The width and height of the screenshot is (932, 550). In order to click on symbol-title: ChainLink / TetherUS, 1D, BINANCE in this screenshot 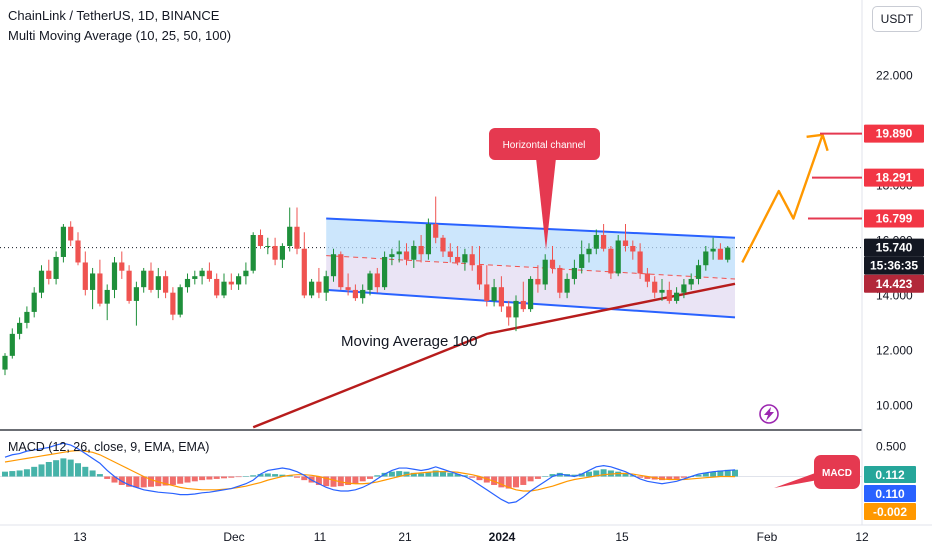, I will do `click(114, 15)`.